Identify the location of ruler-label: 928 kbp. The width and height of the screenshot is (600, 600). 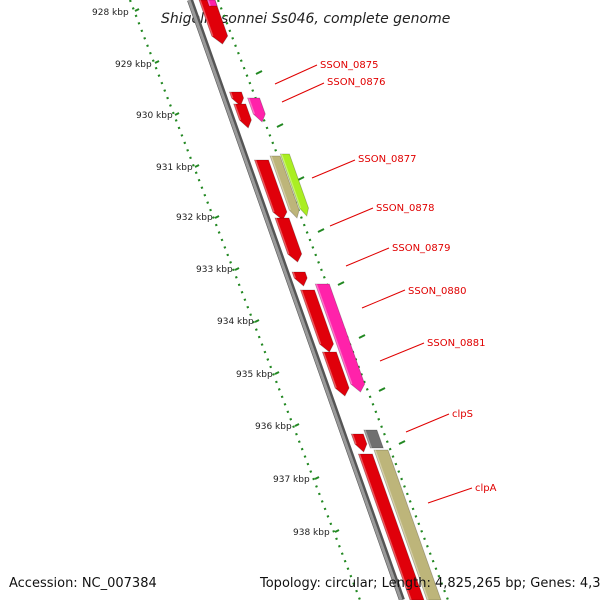
(110, 13).